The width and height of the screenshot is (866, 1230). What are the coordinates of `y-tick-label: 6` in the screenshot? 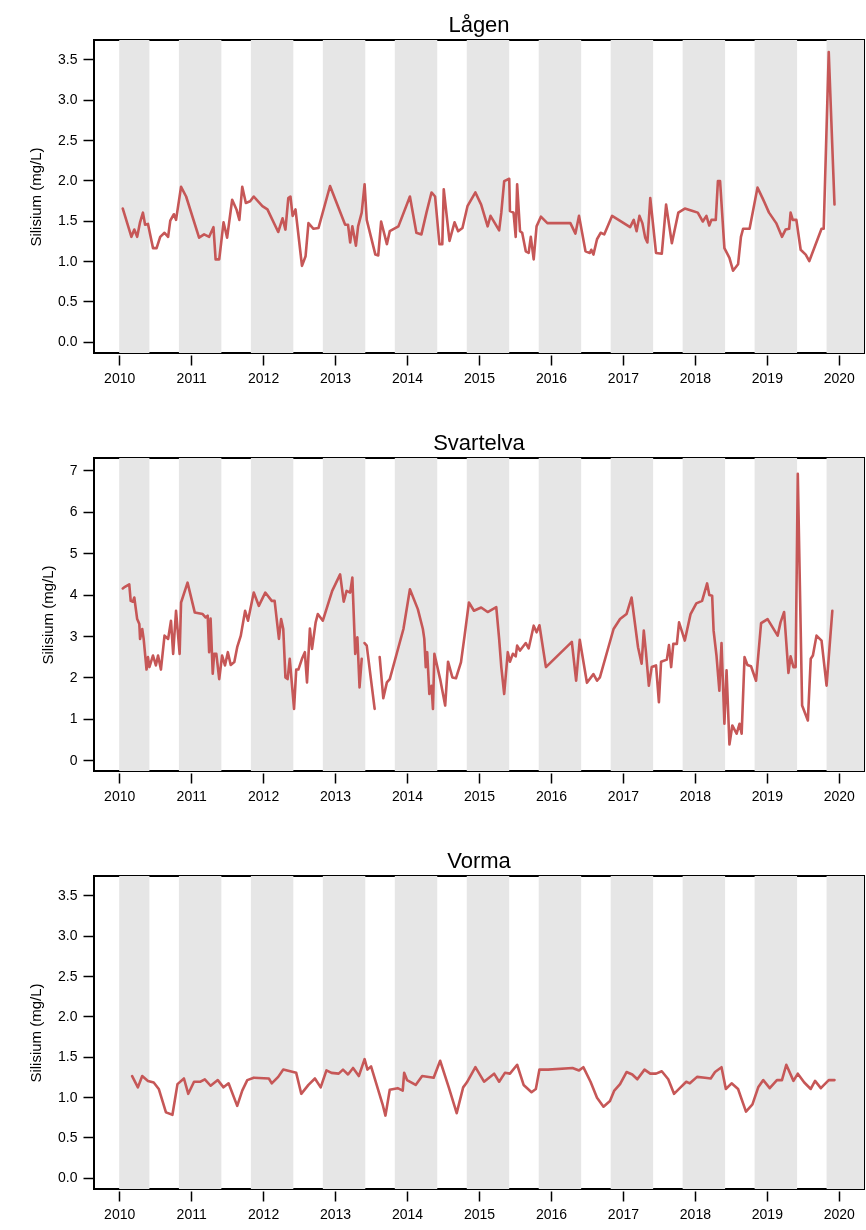 It's located at (73, 511).